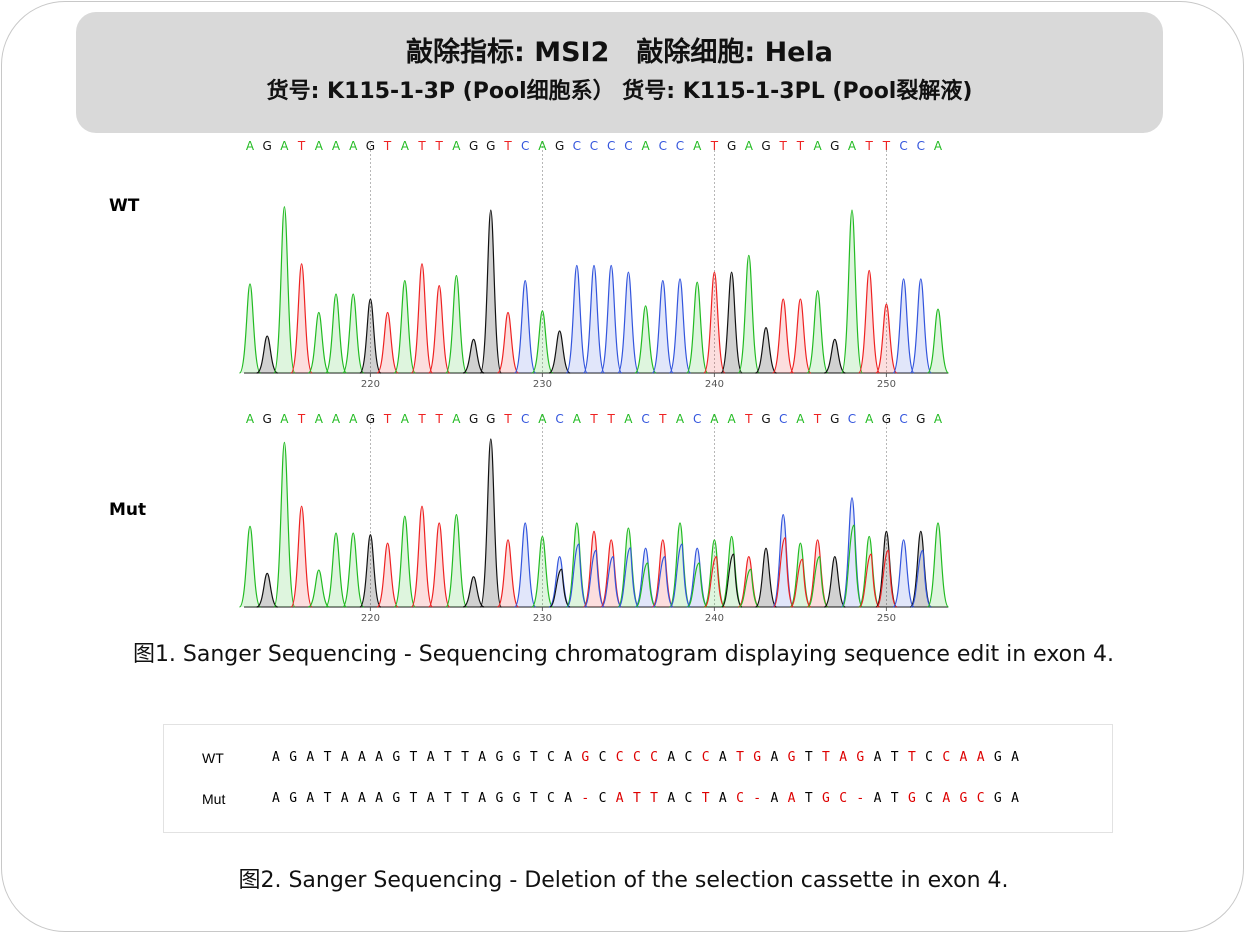 This screenshot has width=1247, height=935. I want to click on header-title: 敲除指标: MSI2 敲除细胞: Hela, so click(619, 52).